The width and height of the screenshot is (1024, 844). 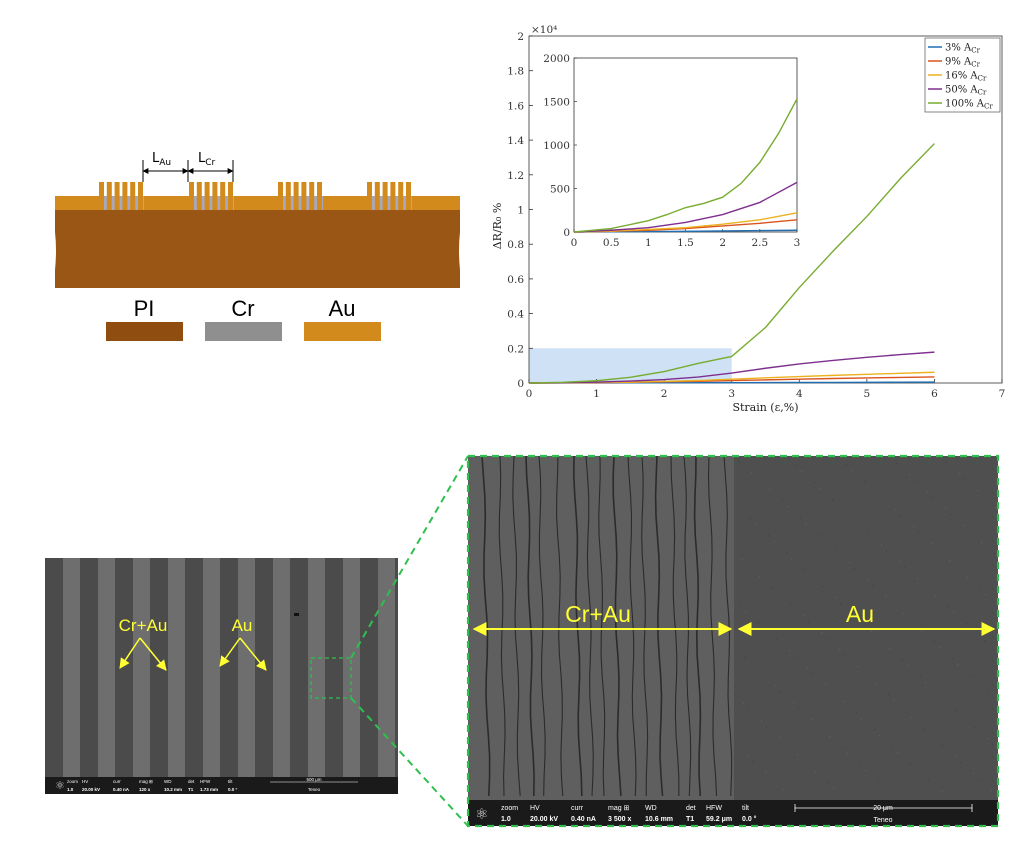 I want to click on x-axis-label: Strain (ε,%), so click(x=765, y=407).